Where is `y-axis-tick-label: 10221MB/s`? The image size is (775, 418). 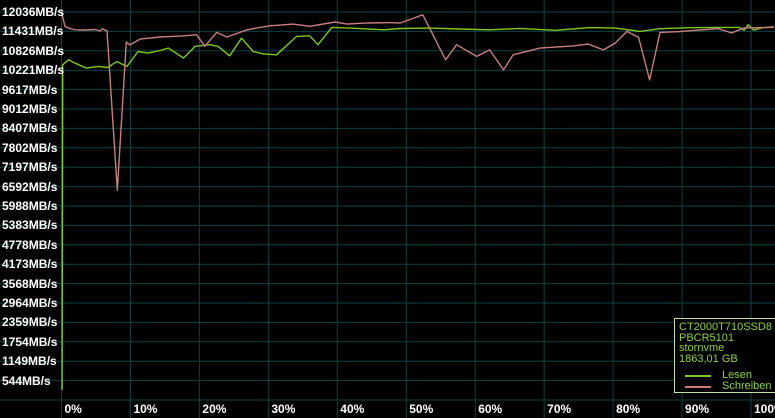
y-axis-tick-label: 10221MB/s is located at coordinates (33, 70).